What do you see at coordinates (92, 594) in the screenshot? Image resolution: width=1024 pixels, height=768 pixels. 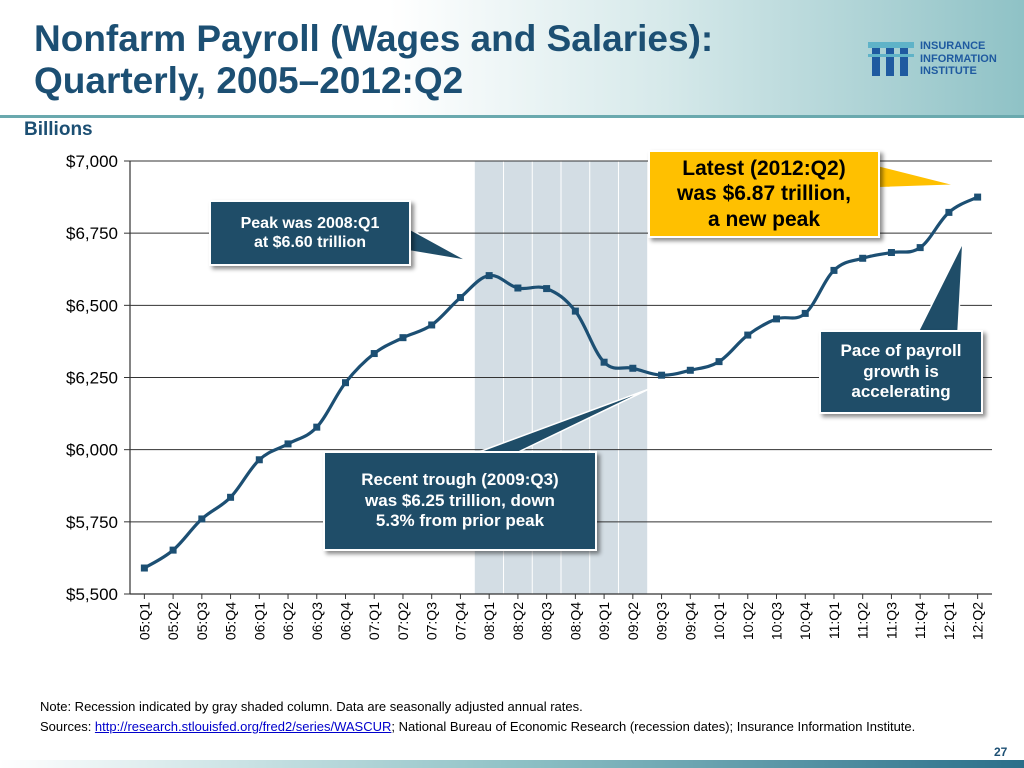 I see `y-tick-label: $5,500` at bounding box center [92, 594].